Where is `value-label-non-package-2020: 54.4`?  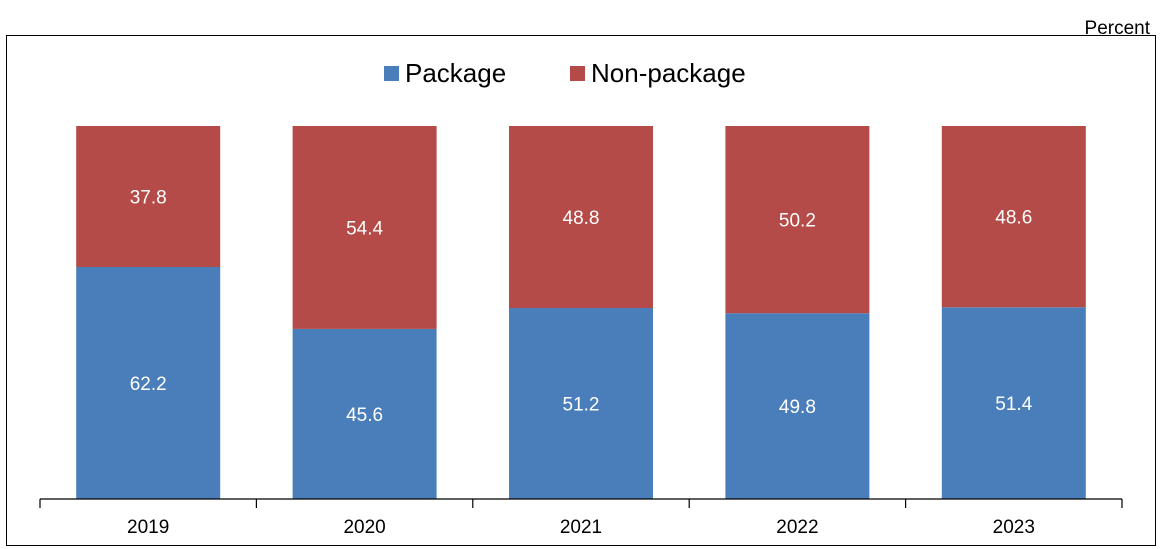
value-label-non-package-2020: 54.4 is located at coordinates (364, 228).